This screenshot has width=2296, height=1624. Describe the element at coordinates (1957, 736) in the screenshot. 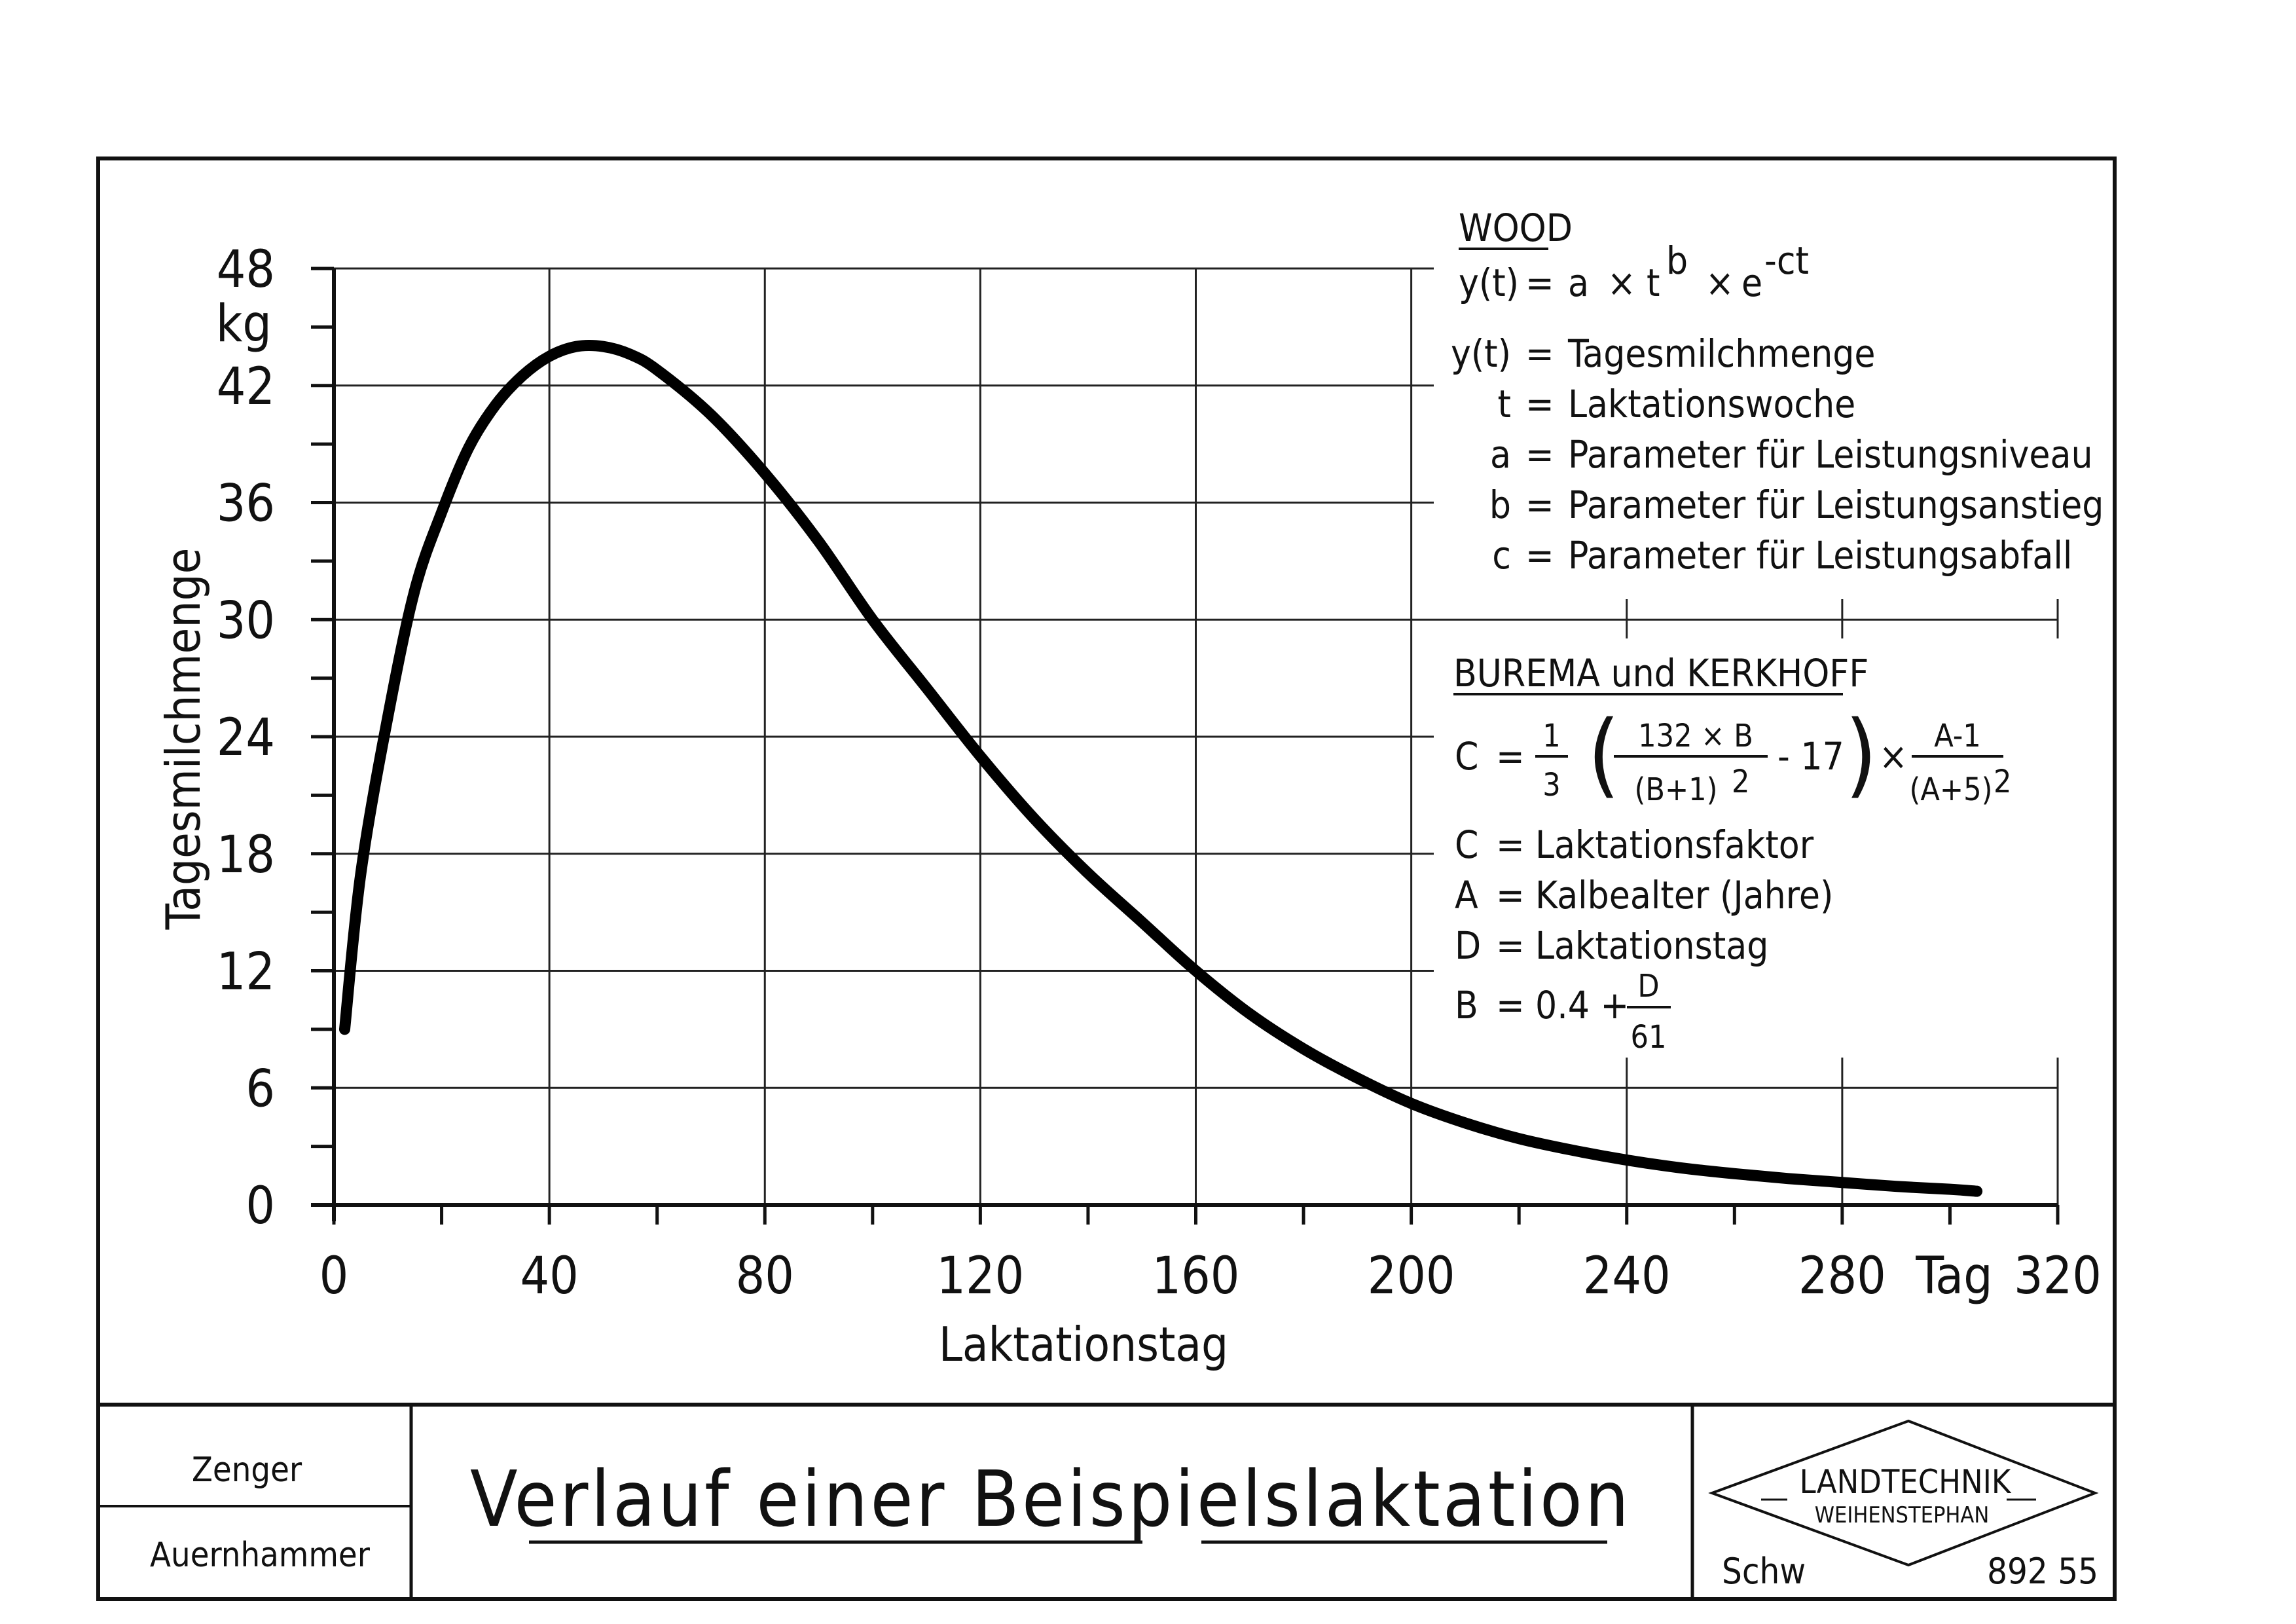

I see `burema-num2: A-1` at that location.